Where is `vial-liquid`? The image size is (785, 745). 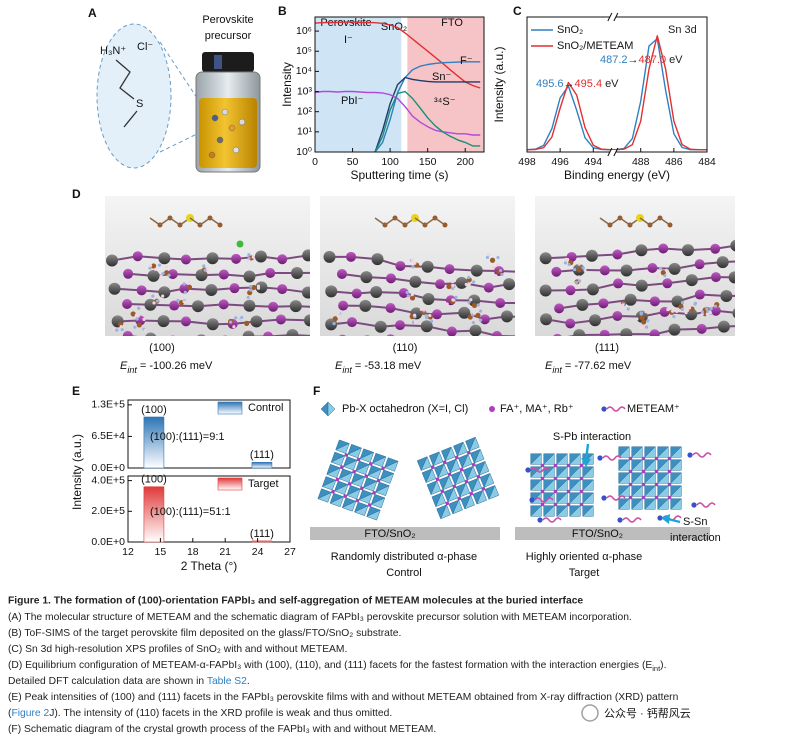 vial-liquid is located at coordinates (228, 133).